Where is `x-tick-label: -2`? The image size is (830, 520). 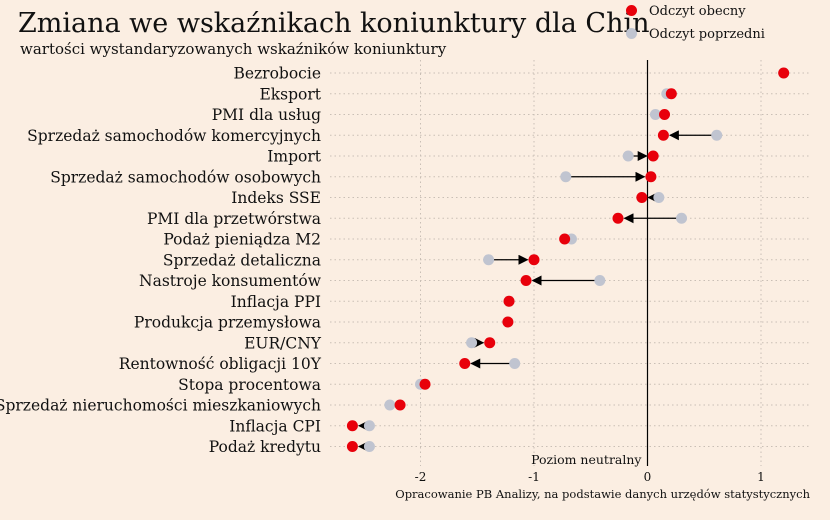
x-tick-label: -2 is located at coordinates (421, 477).